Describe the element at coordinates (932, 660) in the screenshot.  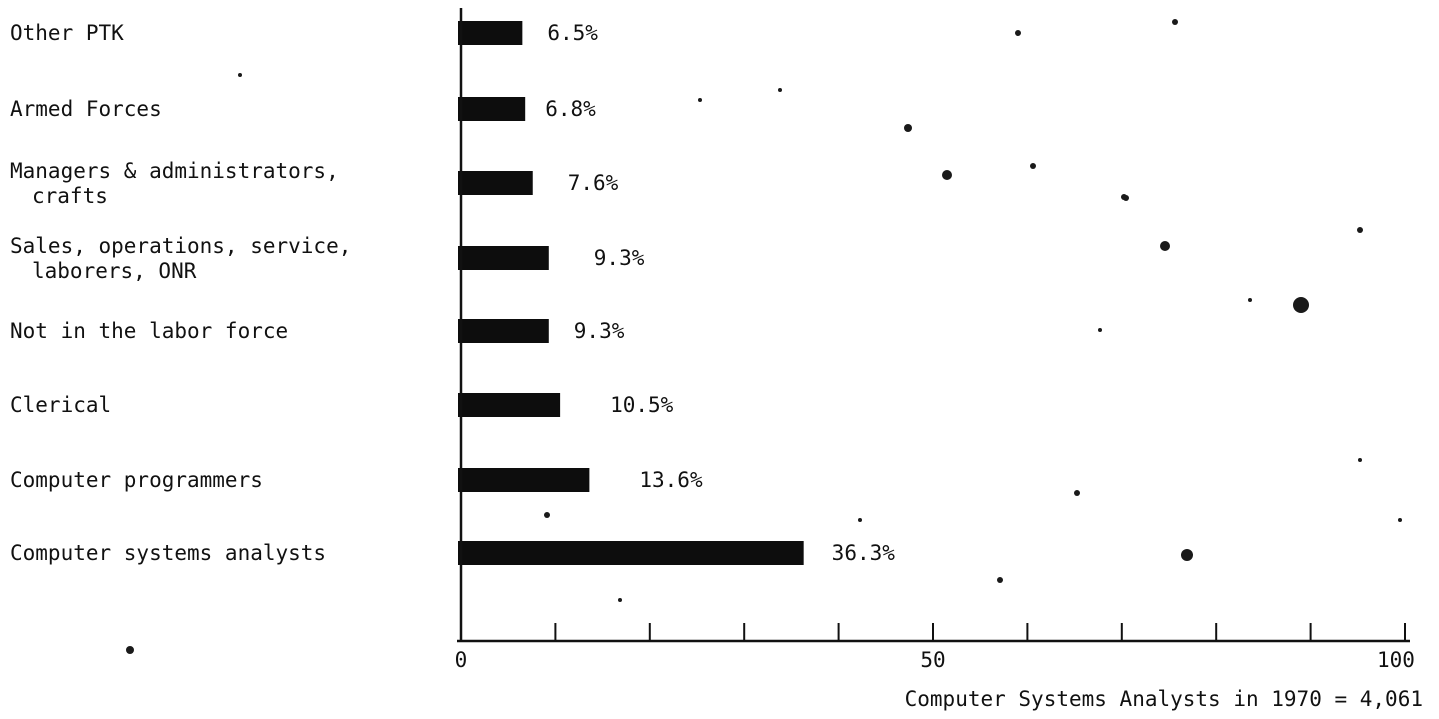
I see `x-tick-label: 50` at that location.